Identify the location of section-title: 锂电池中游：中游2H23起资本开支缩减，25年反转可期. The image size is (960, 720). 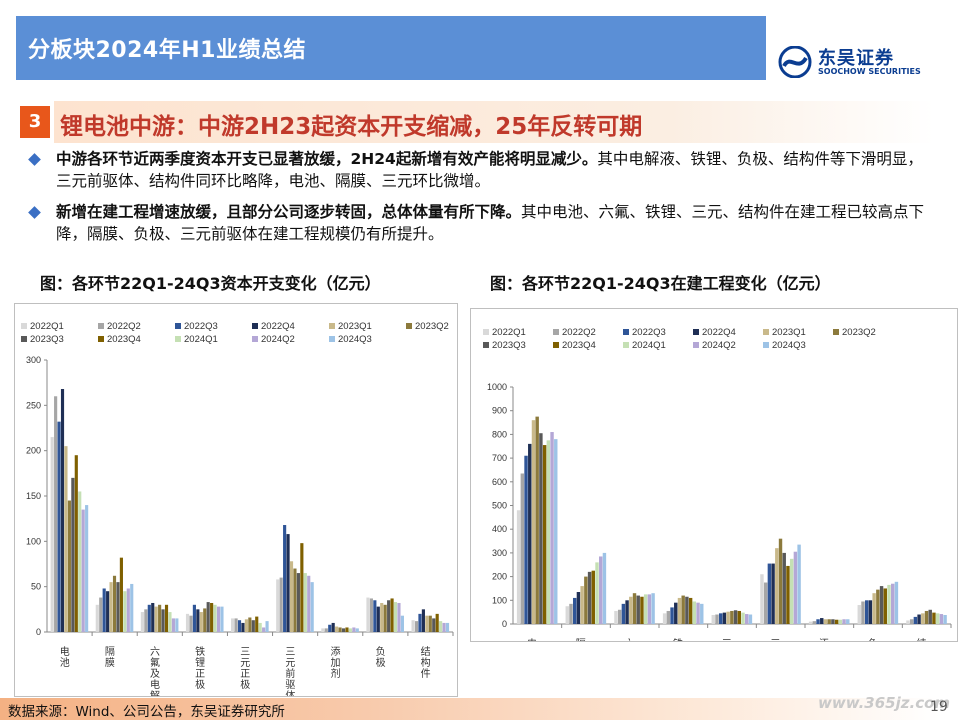
(351, 127).